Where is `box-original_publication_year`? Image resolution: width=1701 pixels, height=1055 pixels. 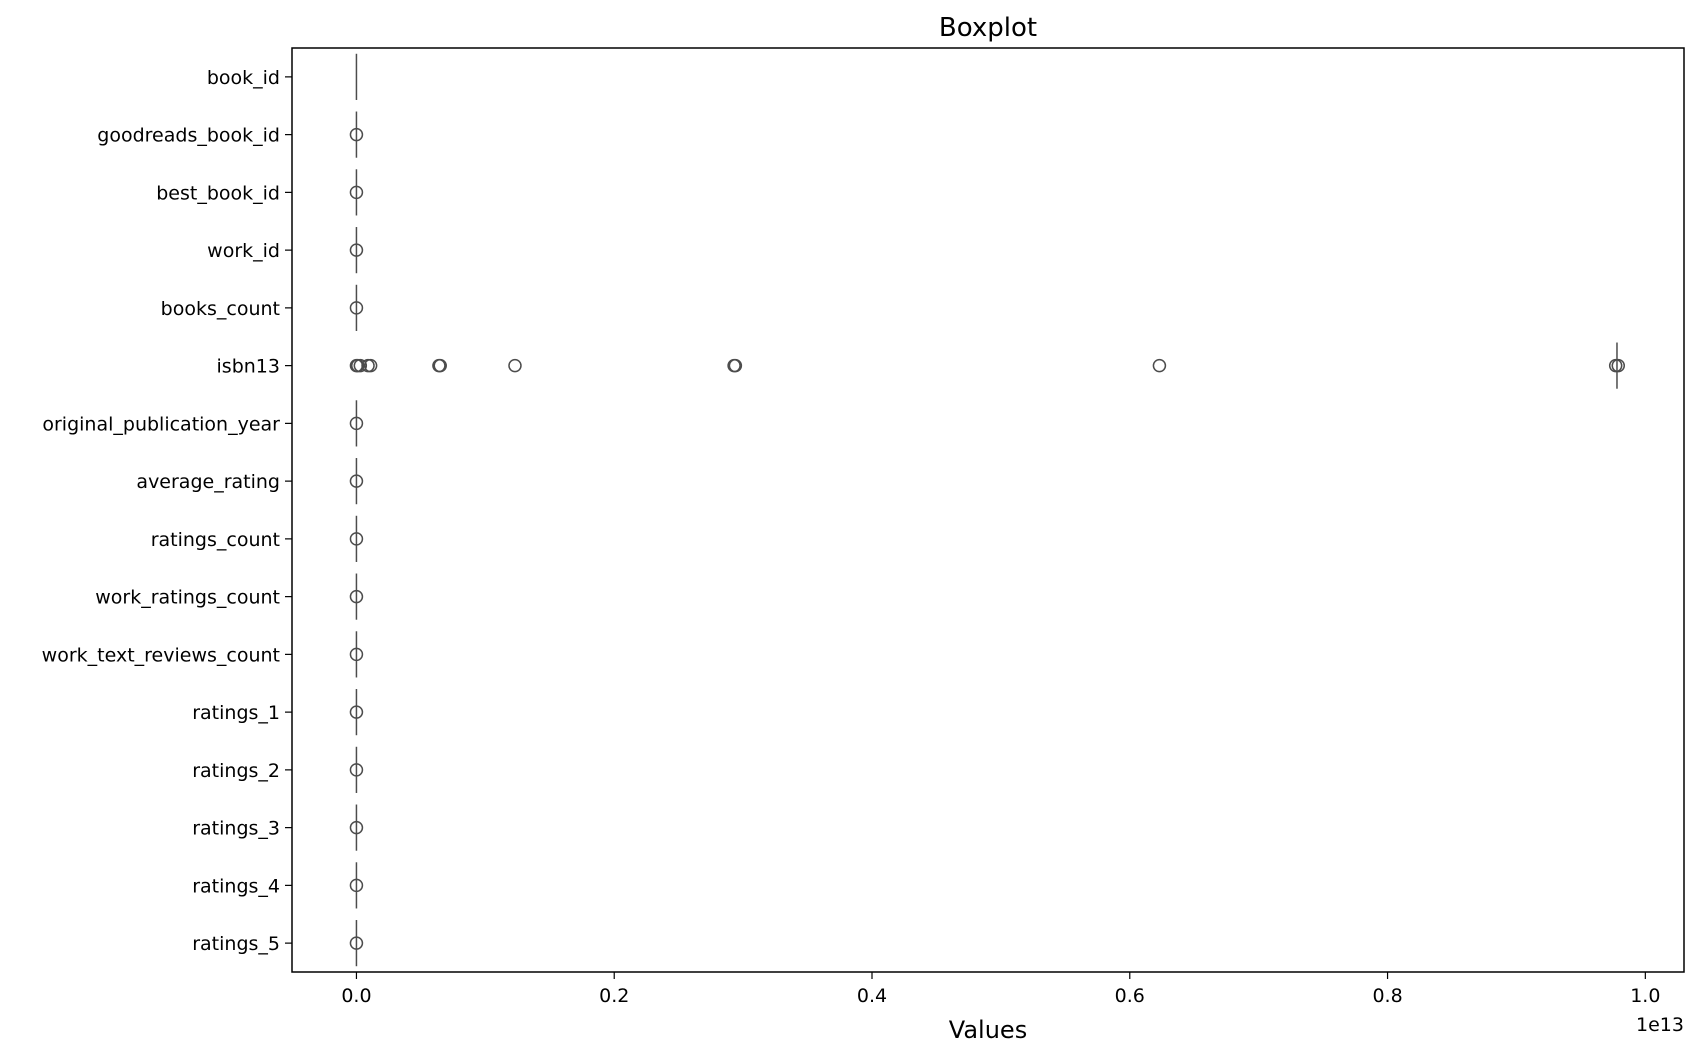
box-original_publication_year is located at coordinates (356, 423).